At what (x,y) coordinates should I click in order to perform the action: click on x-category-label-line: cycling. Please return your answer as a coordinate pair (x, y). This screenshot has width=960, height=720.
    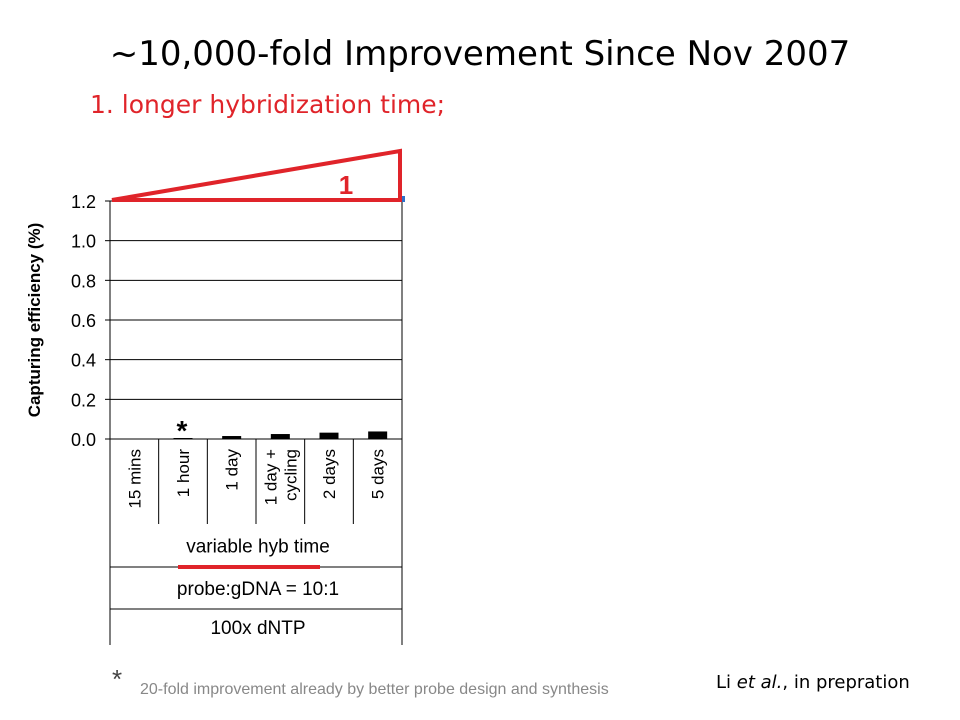
    Looking at the image, I should click on (290, 475).